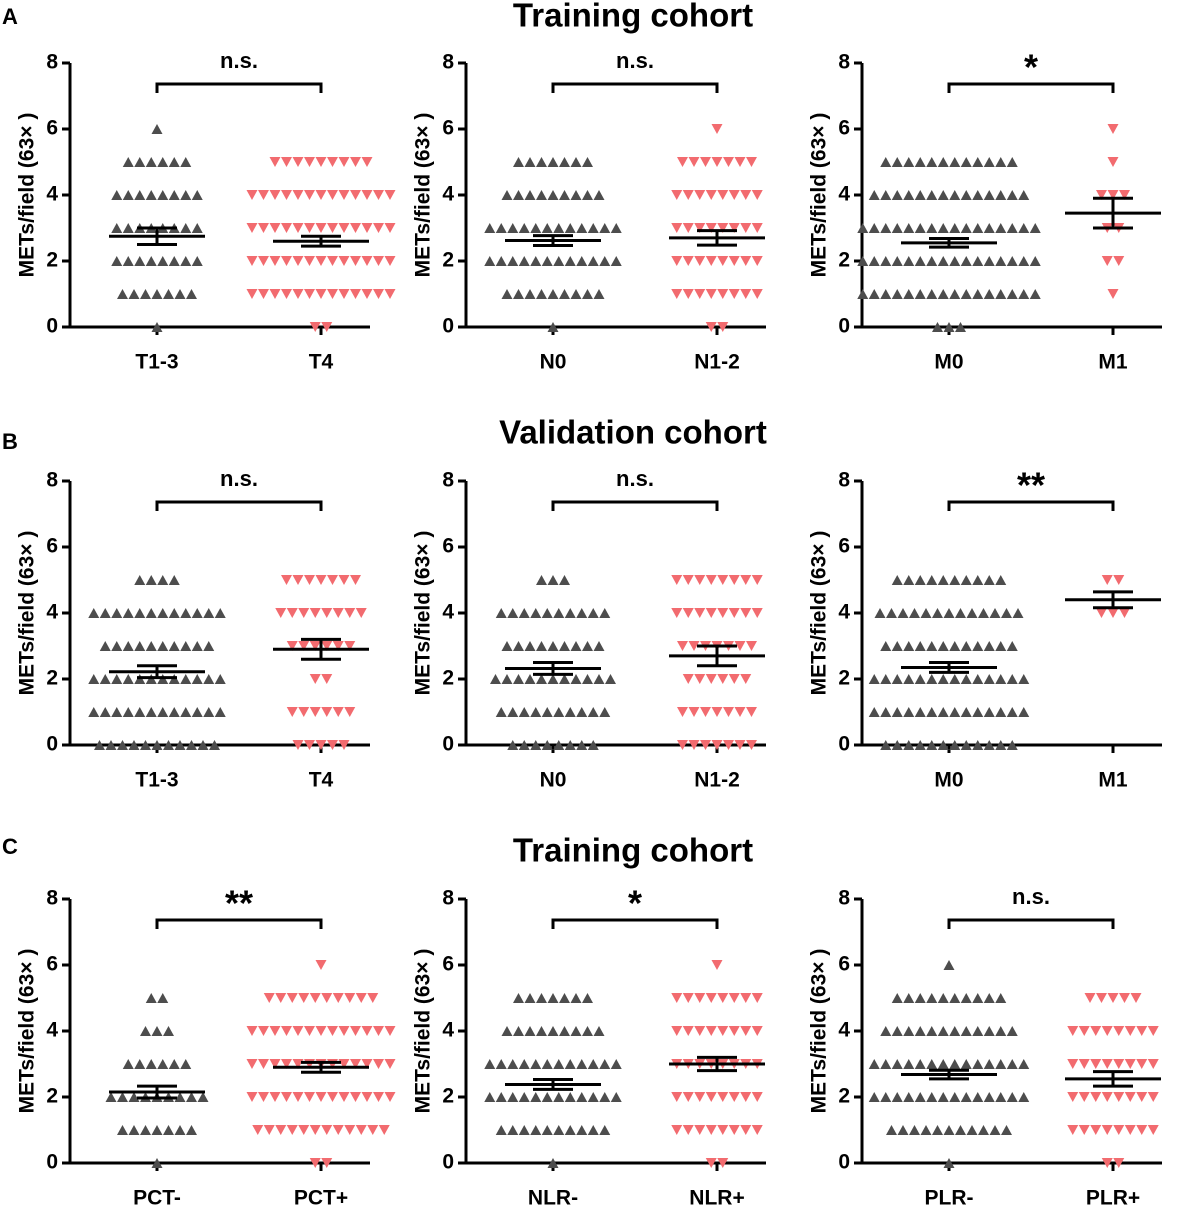 This screenshot has height=1209, width=1181. What do you see at coordinates (52, 62) in the screenshot?
I see `y-tick-label: 8` at bounding box center [52, 62].